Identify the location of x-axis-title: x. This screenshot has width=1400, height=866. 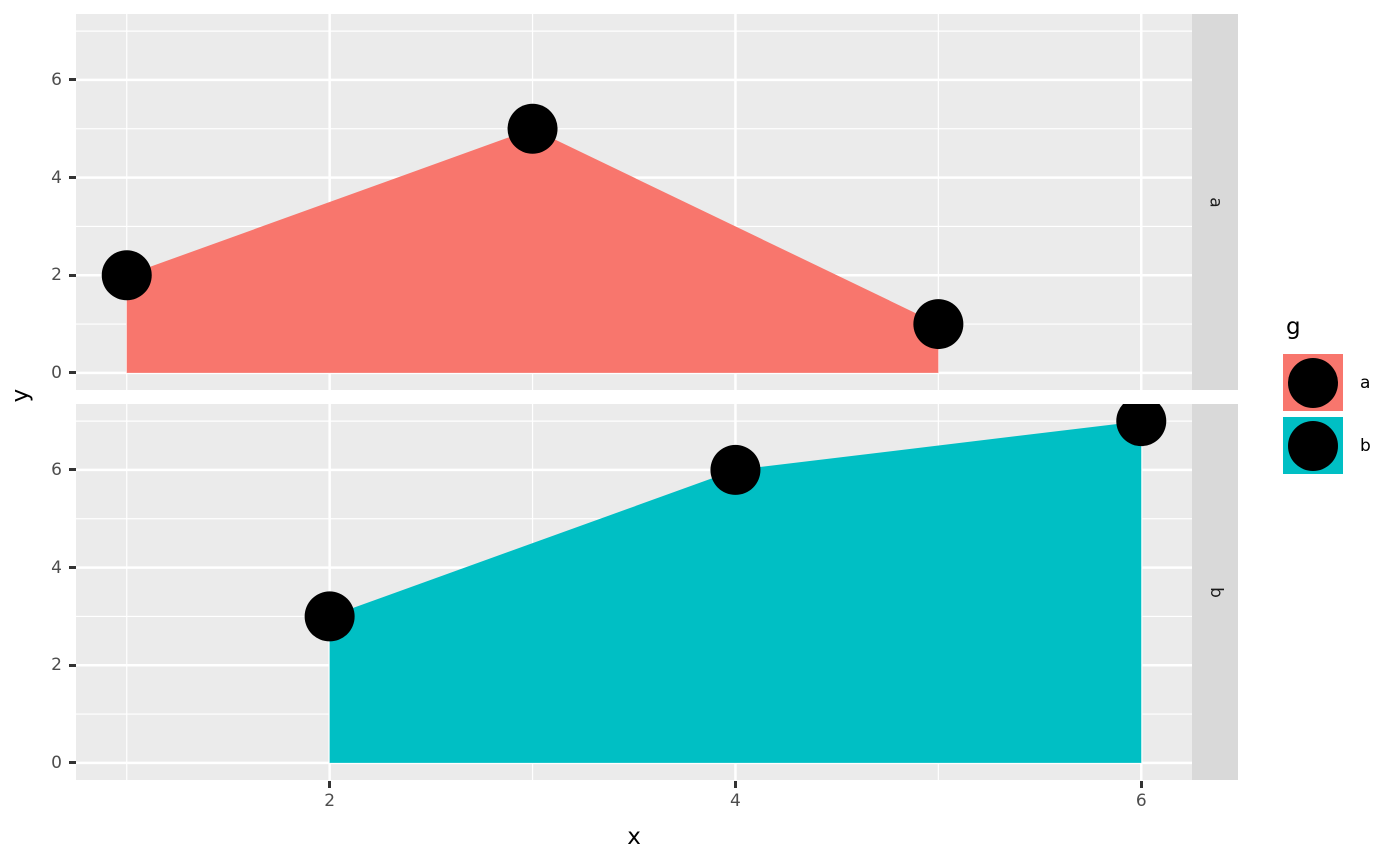
(634, 837).